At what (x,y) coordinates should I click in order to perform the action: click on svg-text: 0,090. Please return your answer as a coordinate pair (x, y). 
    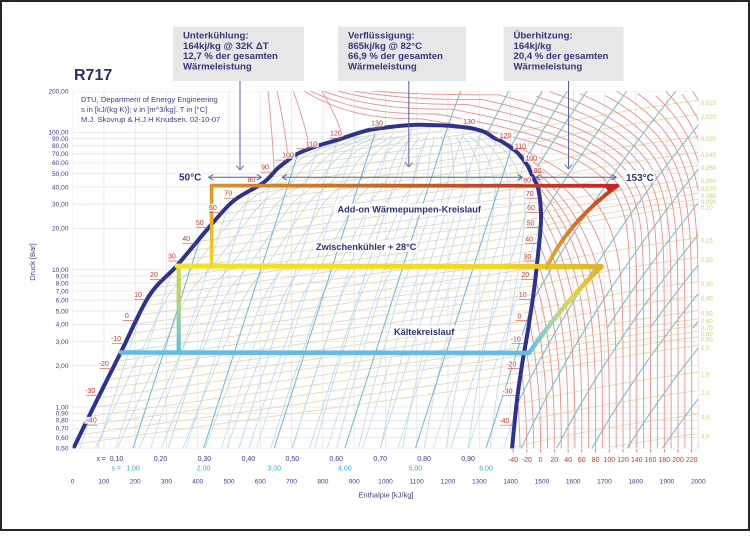
    Looking at the image, I should click on (709, 203).